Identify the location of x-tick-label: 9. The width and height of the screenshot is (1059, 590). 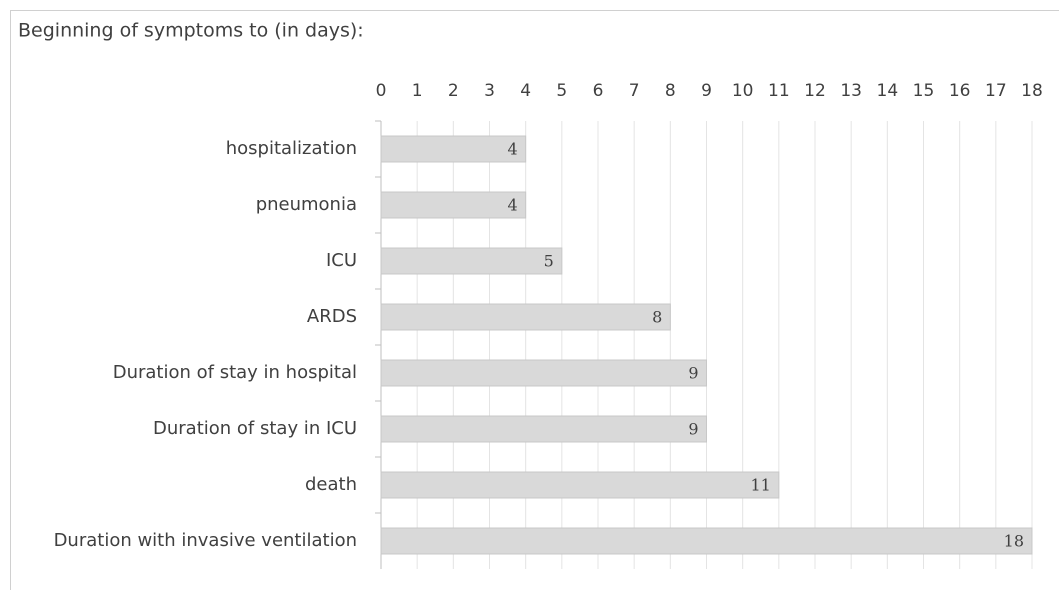
(706, 91).